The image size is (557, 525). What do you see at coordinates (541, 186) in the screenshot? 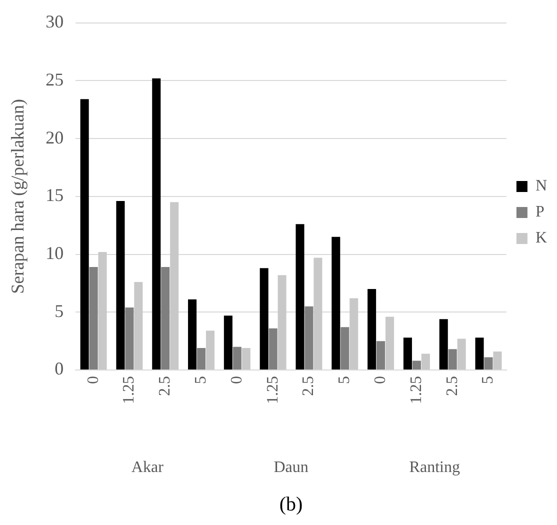
I see `legend-label: N` at bounding box center [541, 186].